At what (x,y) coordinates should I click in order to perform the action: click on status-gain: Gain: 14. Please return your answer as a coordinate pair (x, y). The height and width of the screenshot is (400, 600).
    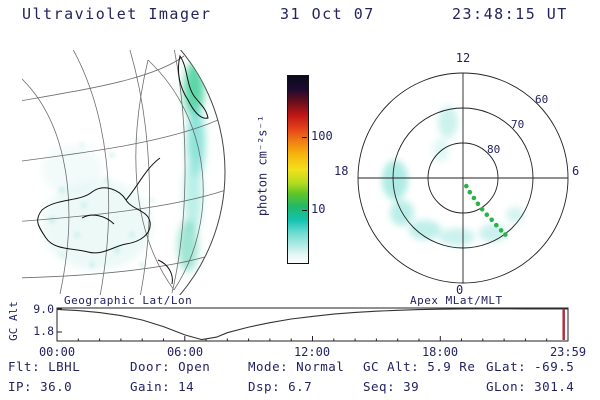
    Looking at the image, I should click on (162, 386).